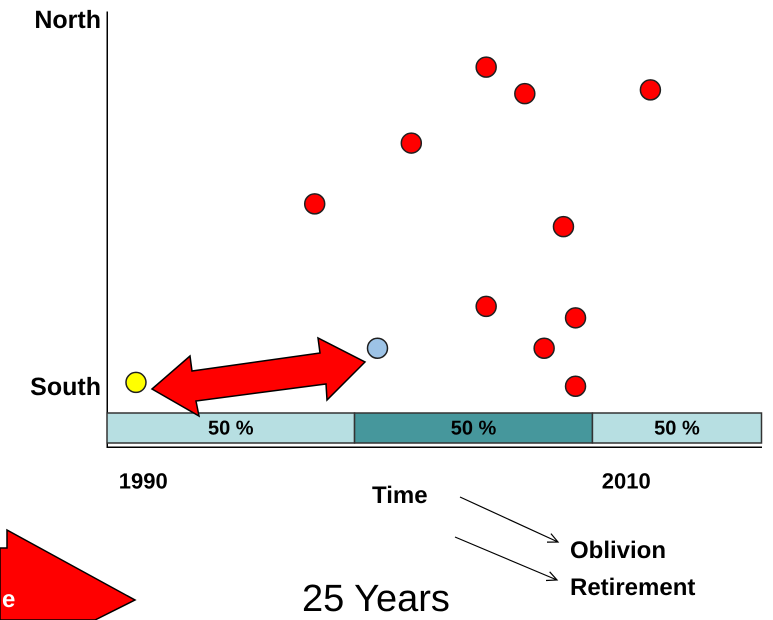 This screenshot has height=620, width=773. I want to click on text: Oblivion, so click(618, 550).